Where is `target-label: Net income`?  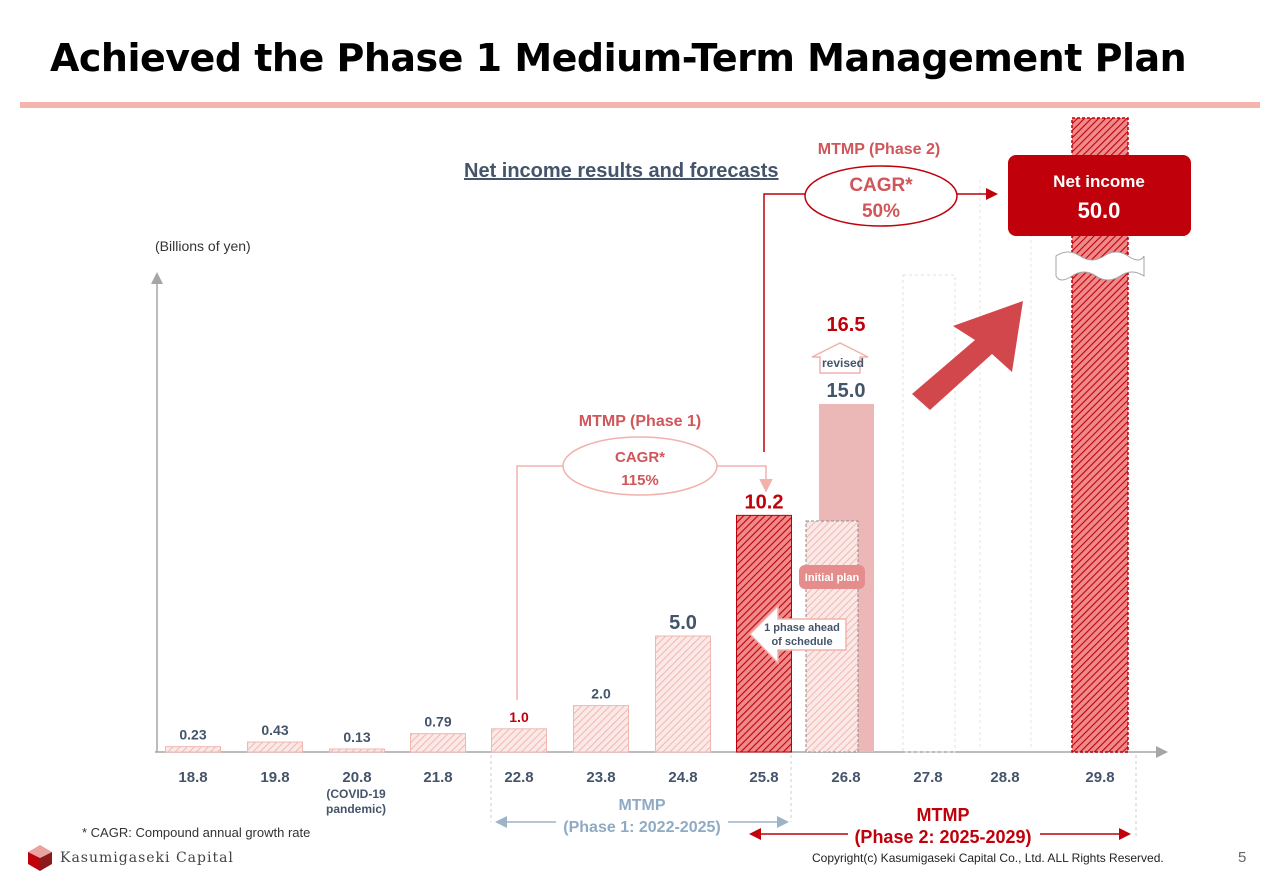 target-label: Net income is located at coordinates (1099, 181).